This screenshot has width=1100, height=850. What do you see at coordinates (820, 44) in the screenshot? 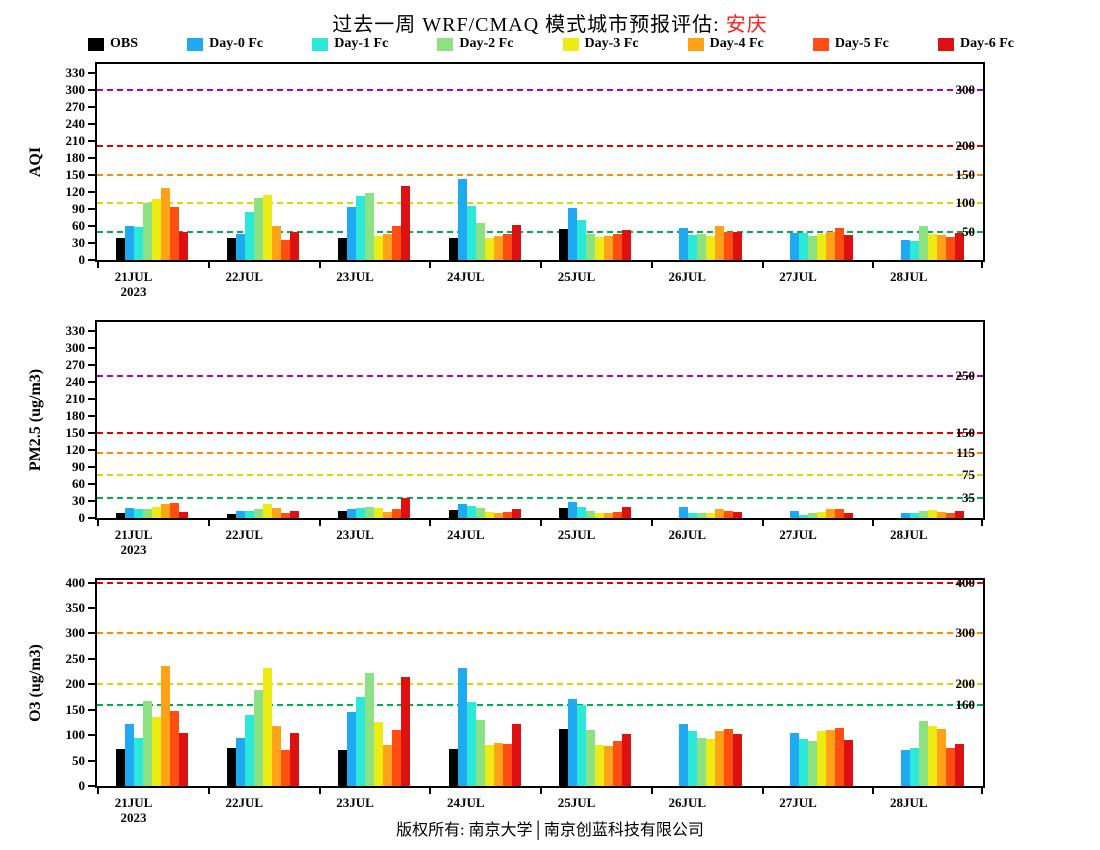
I see `legend-swatch-day5` at bounding box center [820, 44].